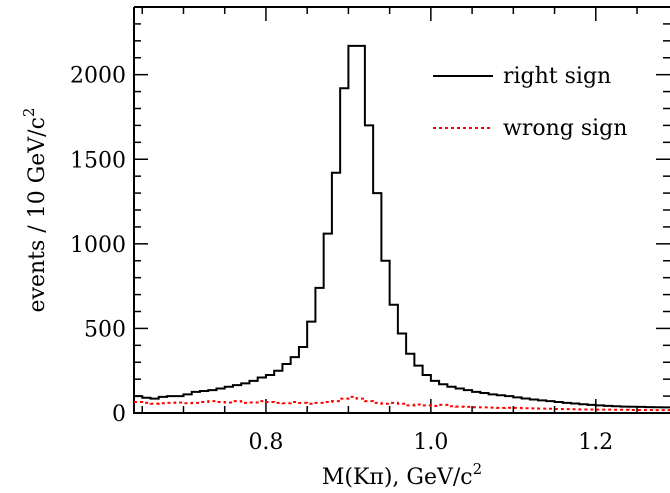  I want to click on x-axis-label: M(Kπ), GeV/c2, so click(402, 475).